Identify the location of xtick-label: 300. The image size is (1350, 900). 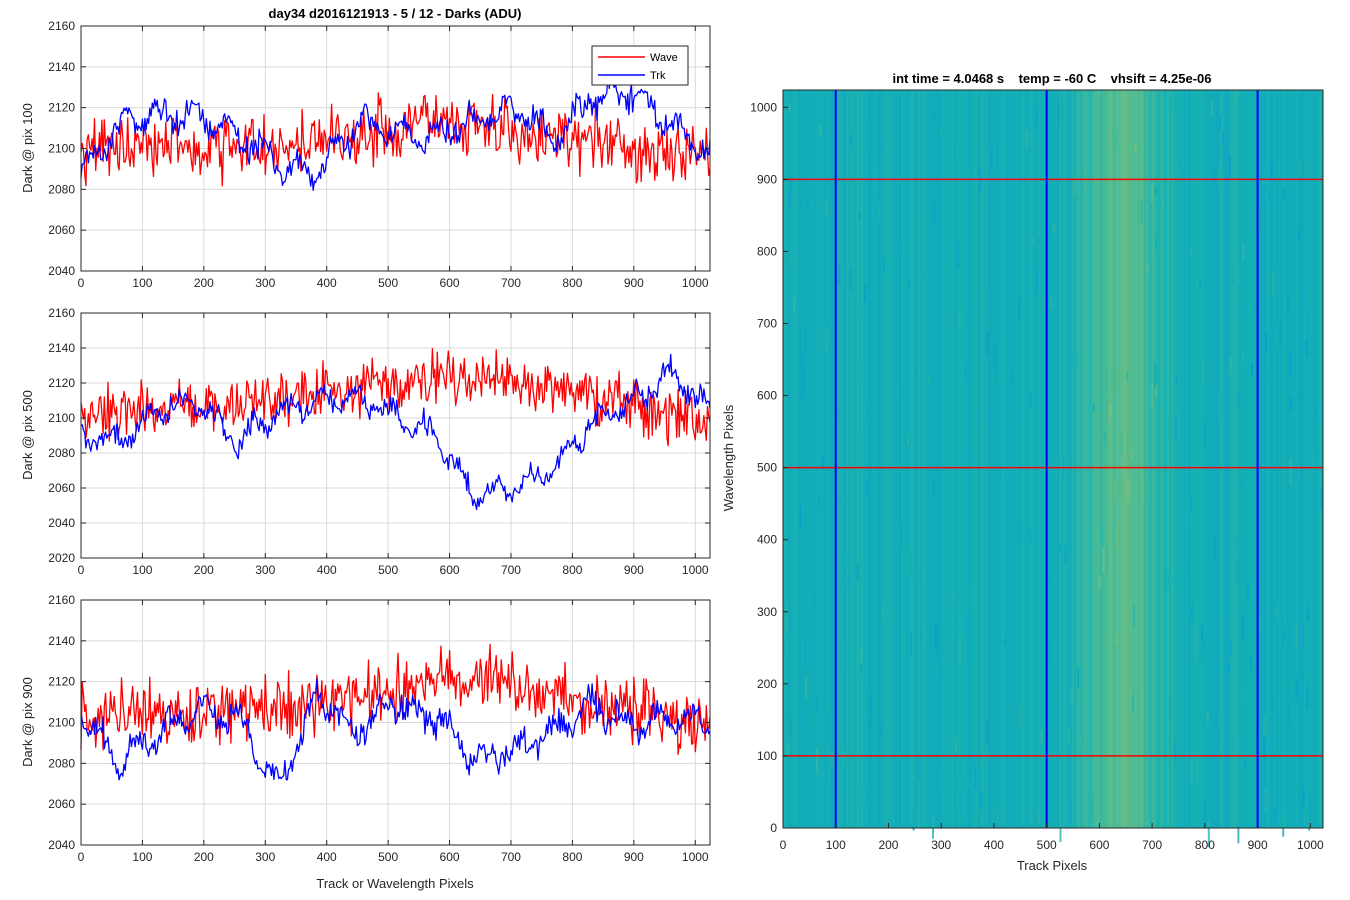
(265, 570).